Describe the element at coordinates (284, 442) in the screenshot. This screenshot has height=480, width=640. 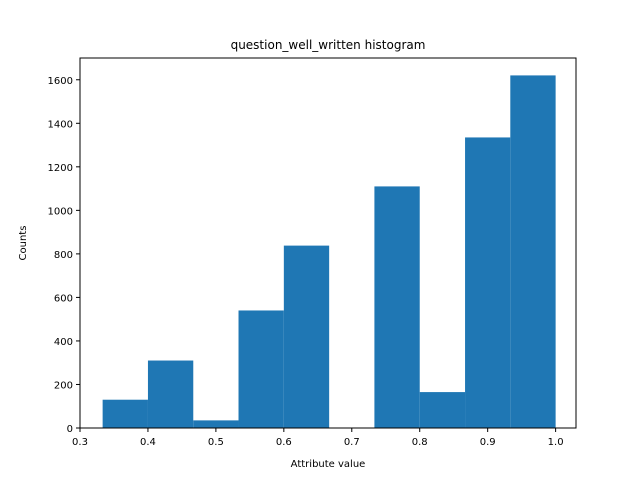
I see `x-tick-label: 0.6` at that location.